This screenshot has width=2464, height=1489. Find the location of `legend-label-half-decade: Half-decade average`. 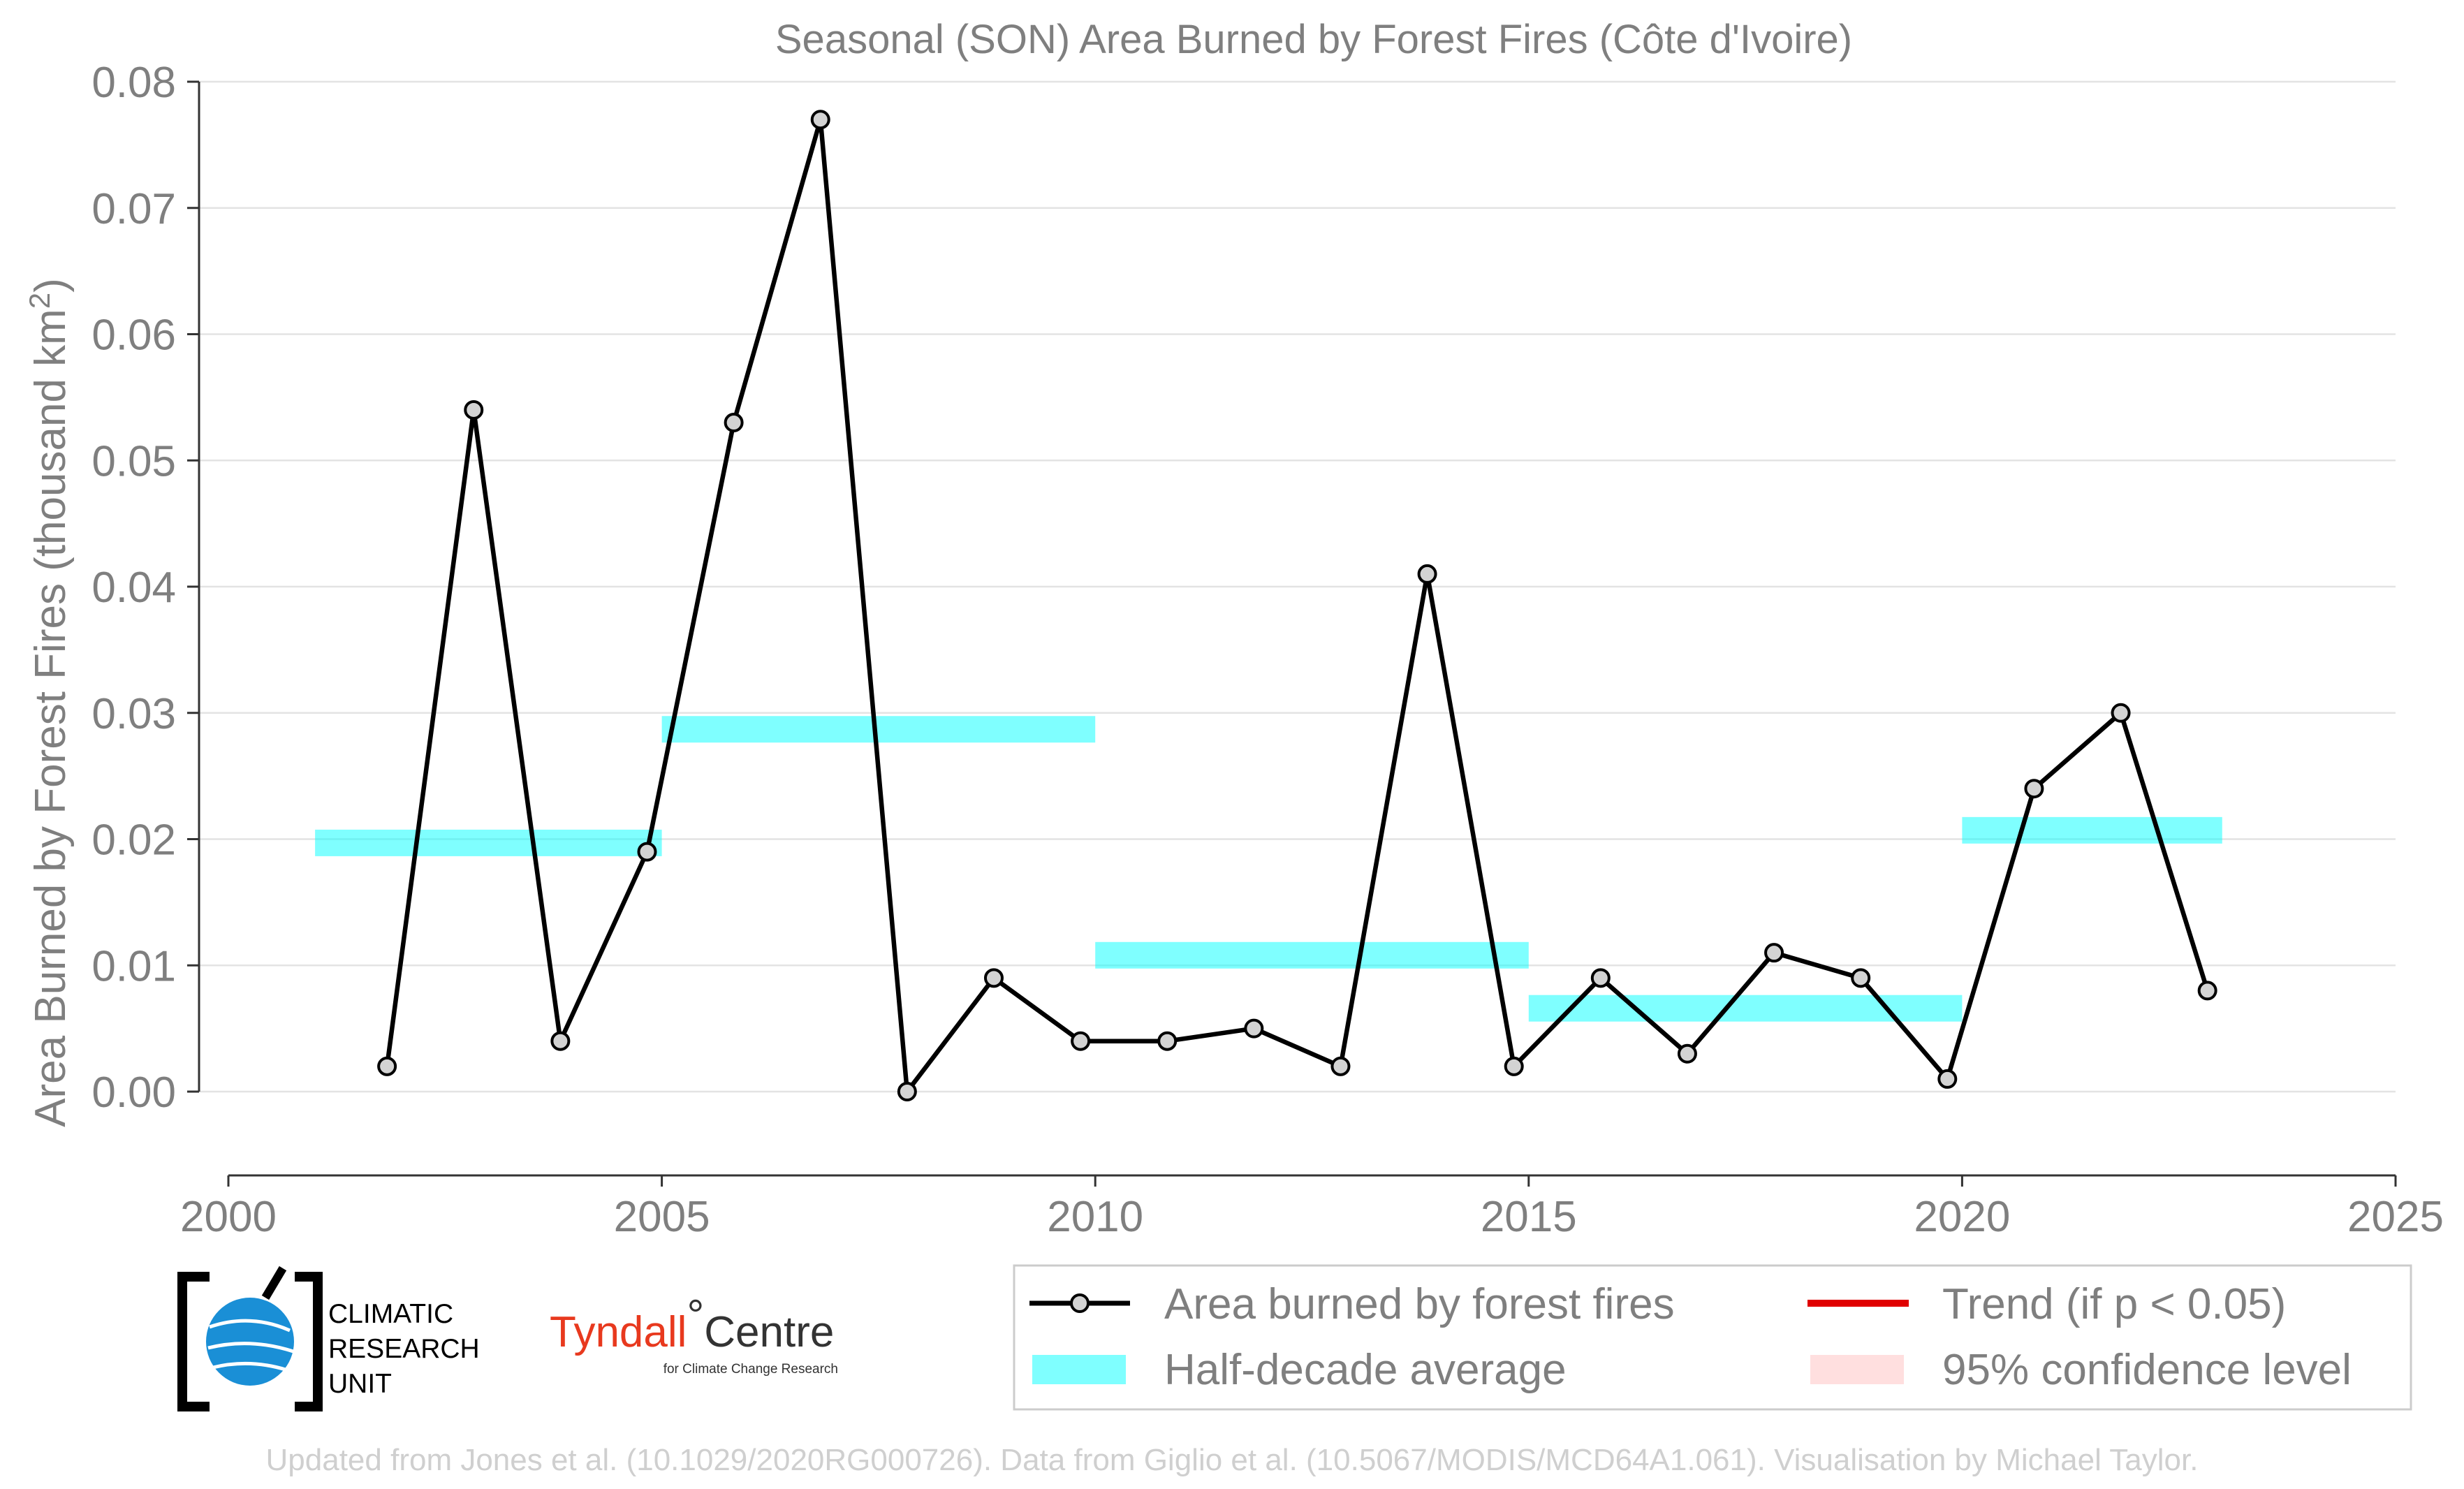

legend-label-half-decade: Half-decade average is located at coordinates (1365, 1370).